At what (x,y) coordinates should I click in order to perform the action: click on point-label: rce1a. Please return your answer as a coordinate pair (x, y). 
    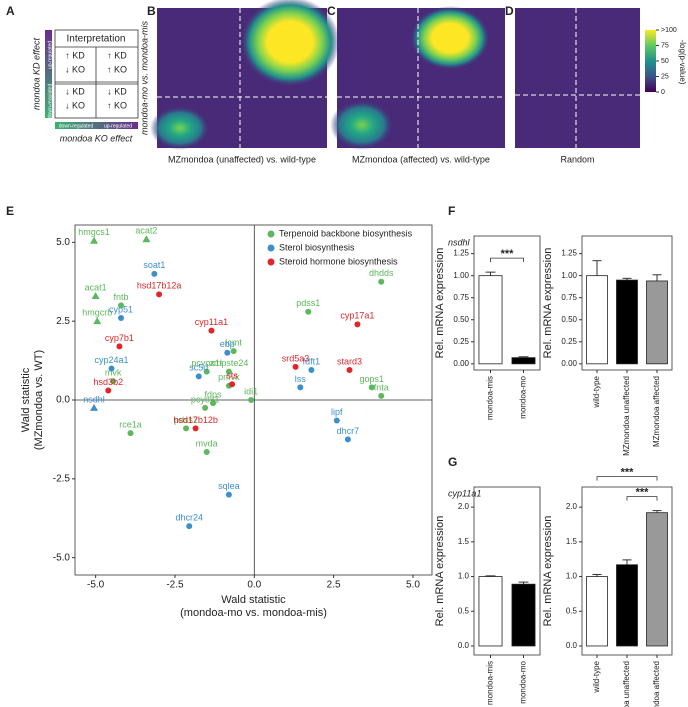
    Looking at the image, I should click on (130, 424).